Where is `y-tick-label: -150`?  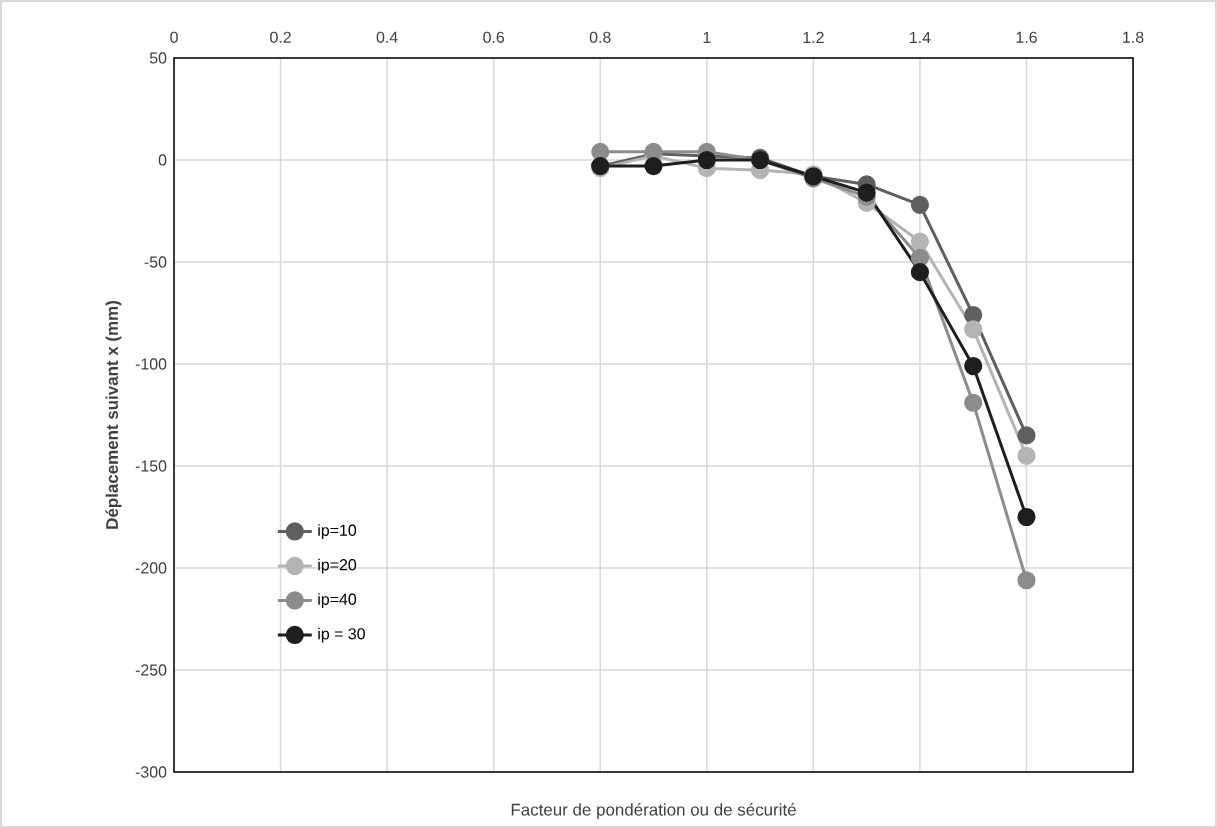 y-tick-label: -150 is located at coordinates (151, 466).